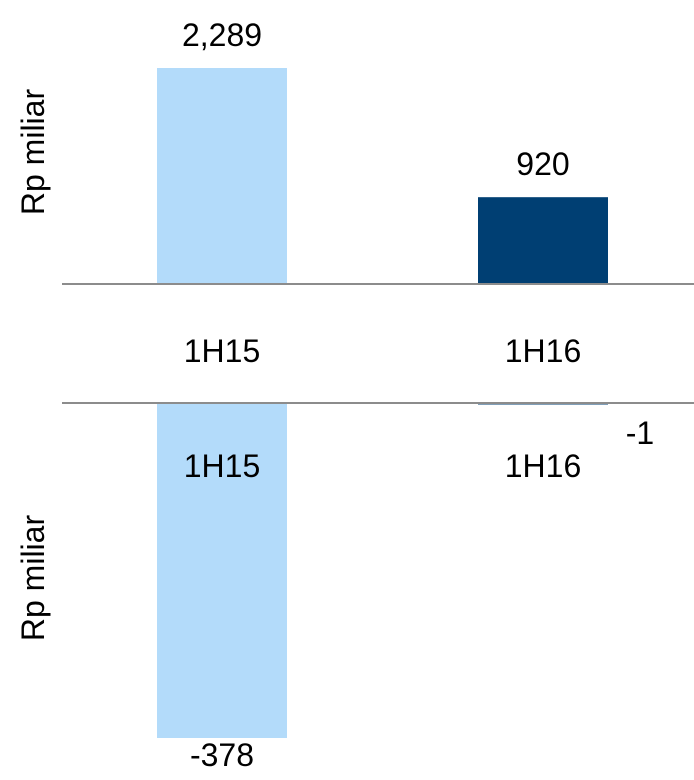 Image resolution: width=694 pixels, height=780 pixels. I want to click on tick-label-bottom-1H15: 1H15, so click(222, 466).